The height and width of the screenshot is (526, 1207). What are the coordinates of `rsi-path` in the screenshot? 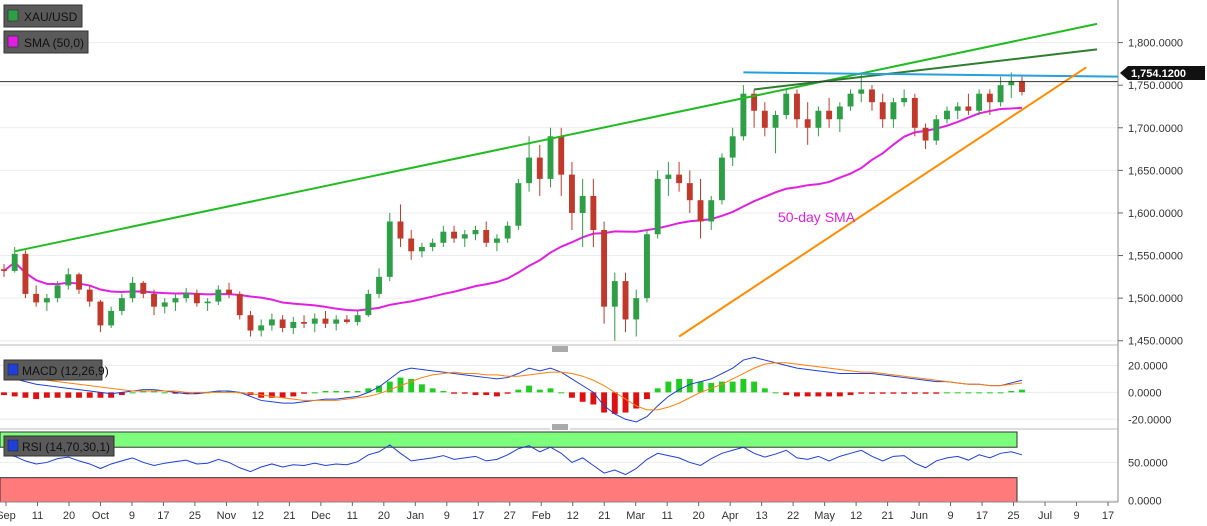 It's located at (513, 460).